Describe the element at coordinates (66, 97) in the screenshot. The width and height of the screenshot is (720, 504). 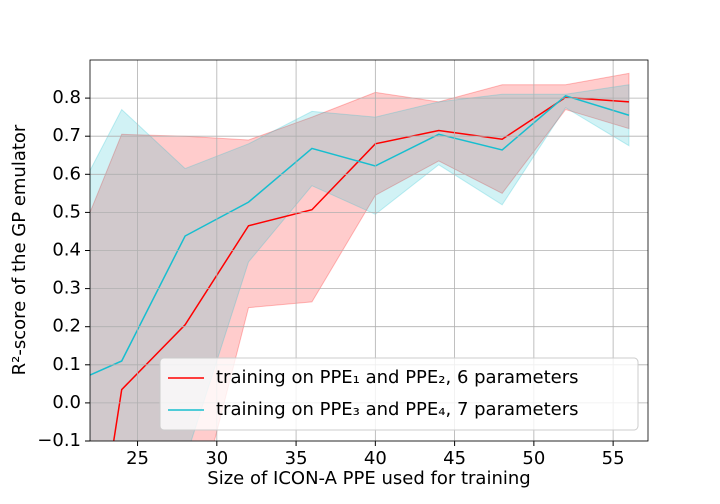
I see `y-tick-label: 0.8` at that location.